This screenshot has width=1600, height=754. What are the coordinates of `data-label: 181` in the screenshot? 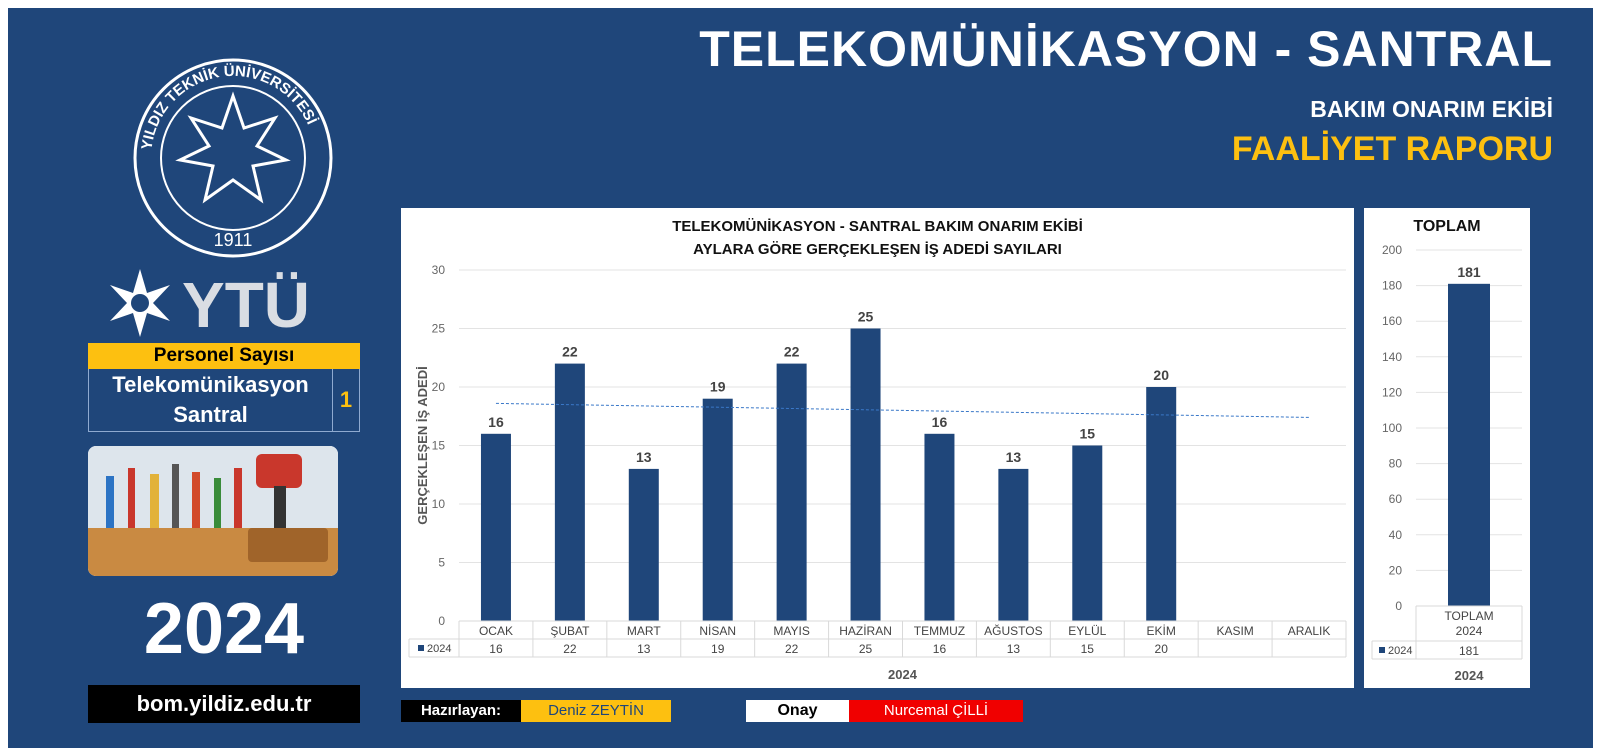 It's located at (1469, 272).